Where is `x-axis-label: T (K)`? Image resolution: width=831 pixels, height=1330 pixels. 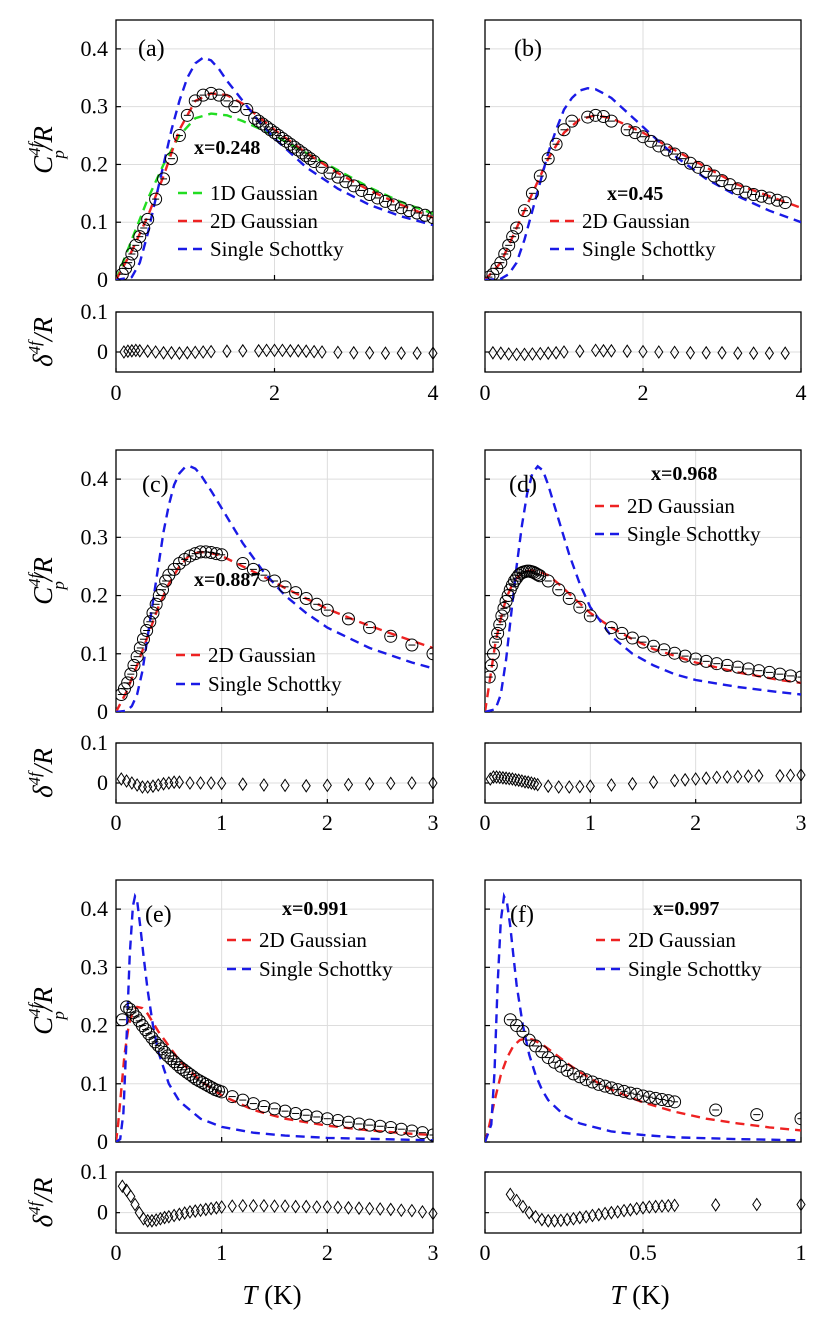
x-axis-label: T (K) is located at coordinates (639, 1295).